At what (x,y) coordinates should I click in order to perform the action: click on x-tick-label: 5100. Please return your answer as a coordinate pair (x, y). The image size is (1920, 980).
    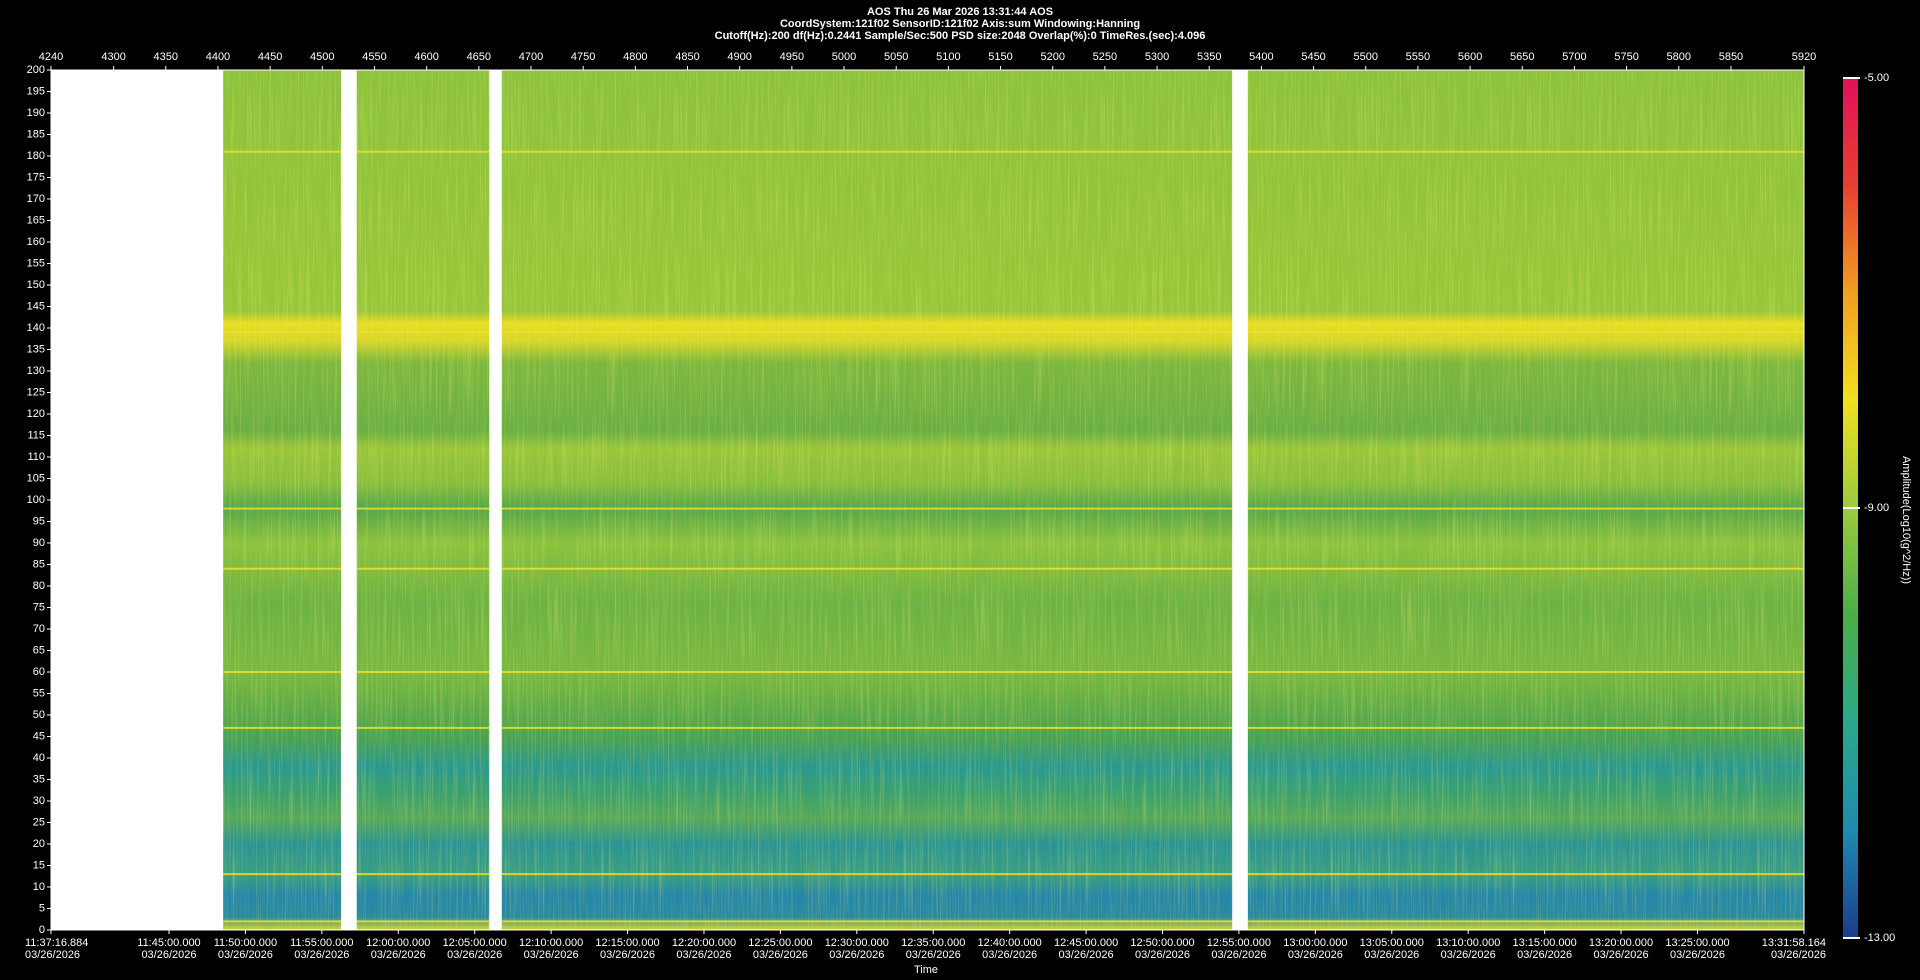
    Looking at the image, I should click on (948, 57).